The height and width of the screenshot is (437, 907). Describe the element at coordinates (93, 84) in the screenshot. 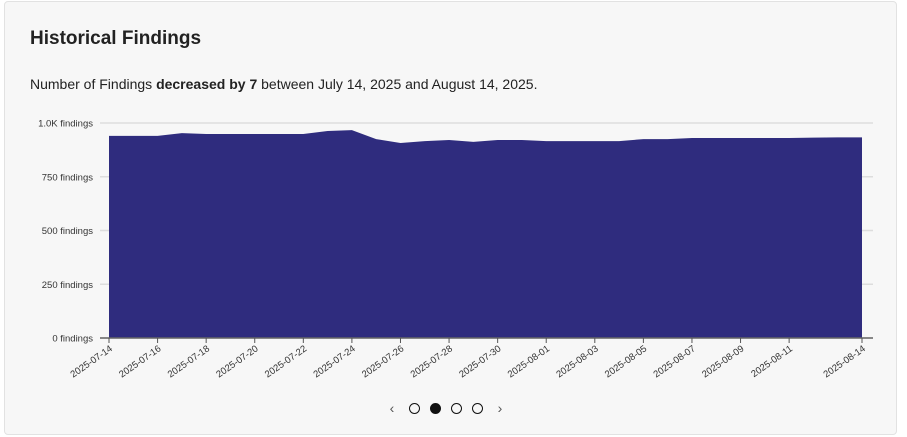

I see `summary-prefix: Number of Findings` at that location.